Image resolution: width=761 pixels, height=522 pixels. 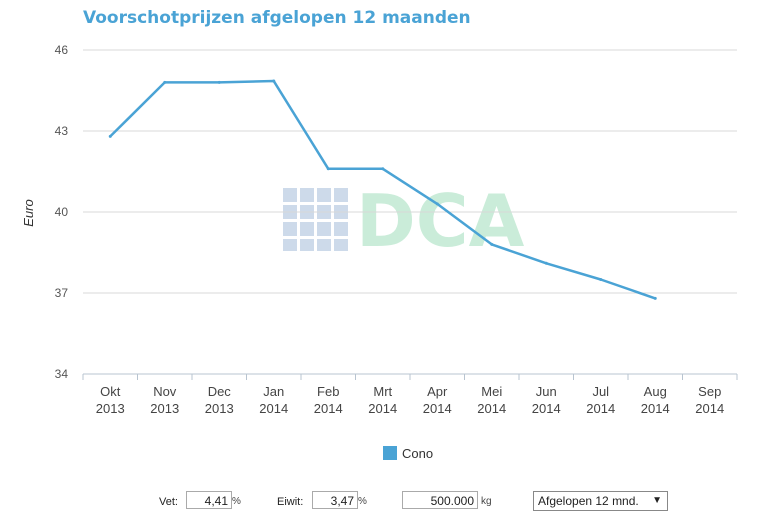 What do you see at coordinates (110, 391) in the screenshot?
I see `x-tick-label-month: Okt` at bounding box center [110, 391].